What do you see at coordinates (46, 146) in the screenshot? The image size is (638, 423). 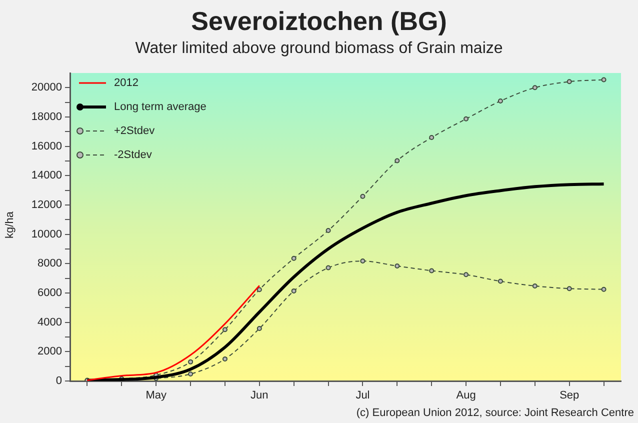 I see `y-tick-label: 16000` at bounding box center [46, 146].